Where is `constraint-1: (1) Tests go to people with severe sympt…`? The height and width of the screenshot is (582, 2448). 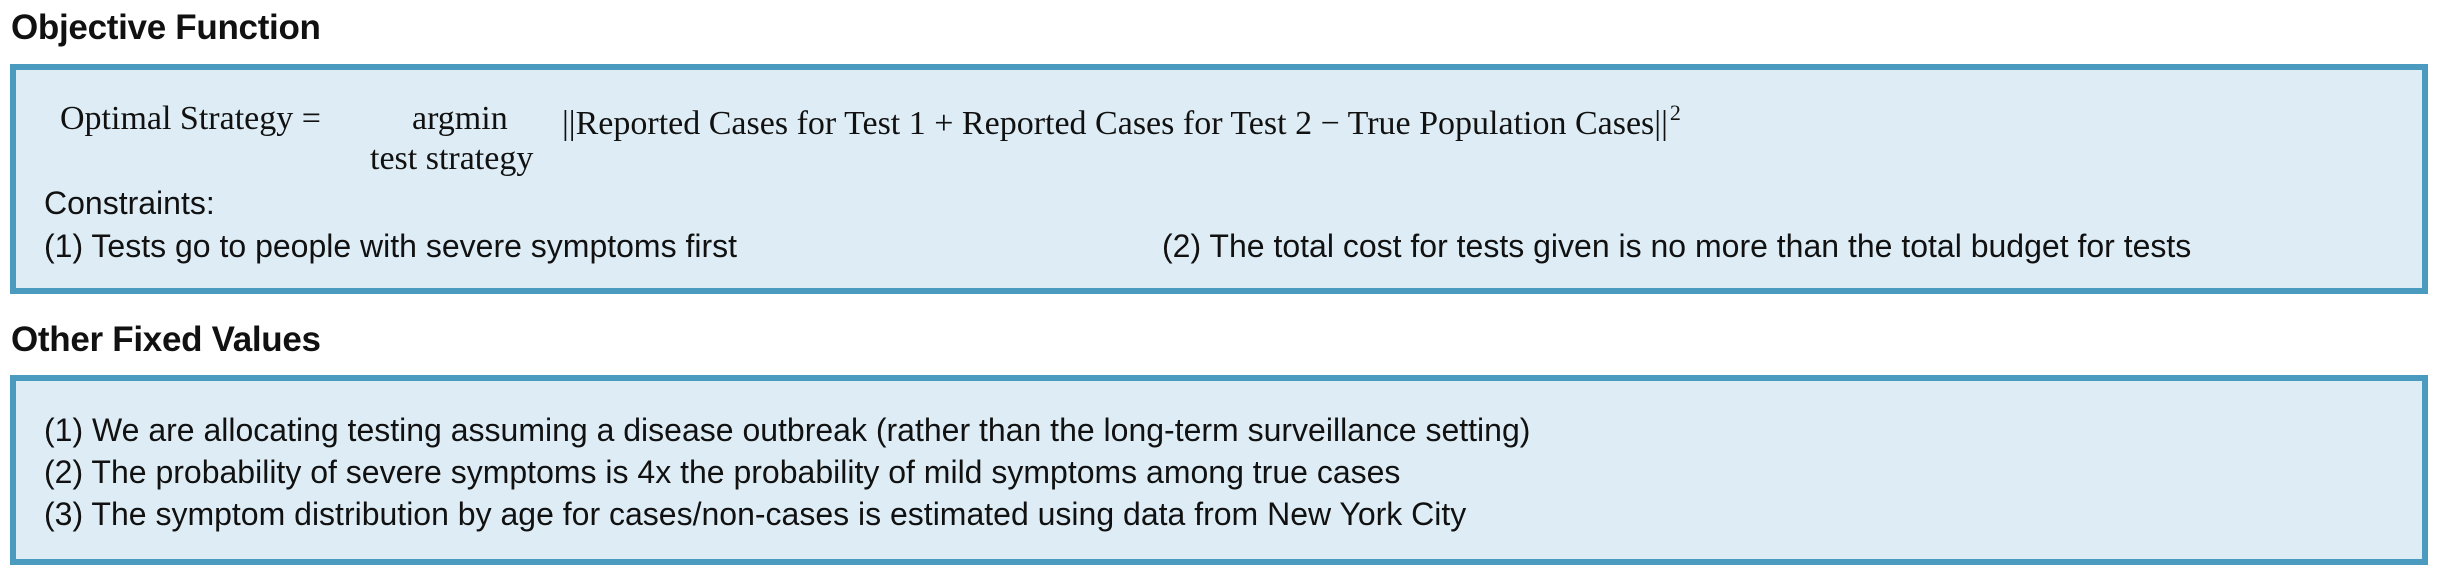
constraint-1: (1) Tests go to people with severe sympt… is located at coordinates (391, 246).